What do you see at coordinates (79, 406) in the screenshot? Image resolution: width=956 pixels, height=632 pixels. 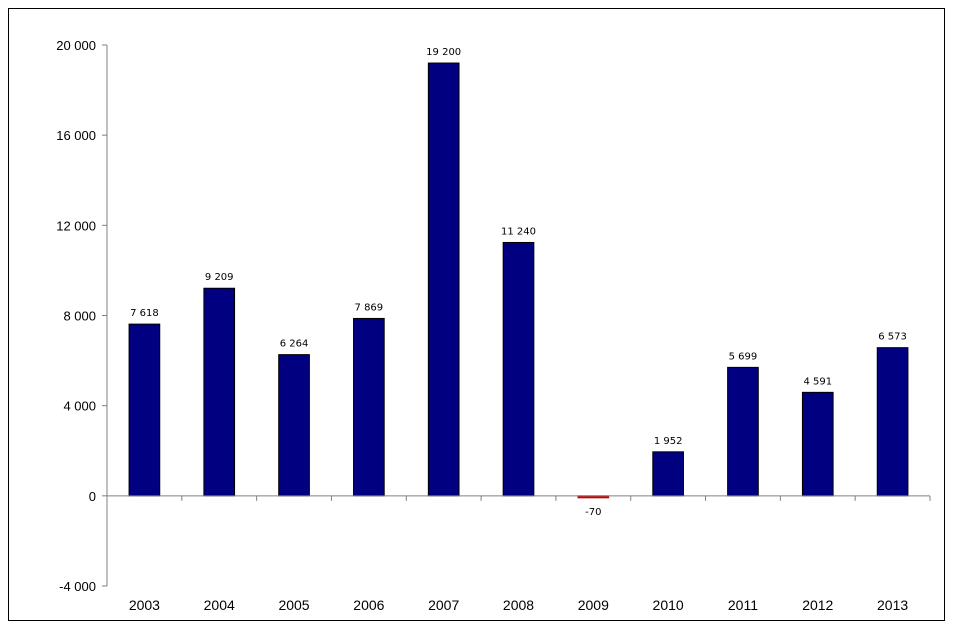 I see `y-tick-label: 4 000` at bounding box center [79, 406].